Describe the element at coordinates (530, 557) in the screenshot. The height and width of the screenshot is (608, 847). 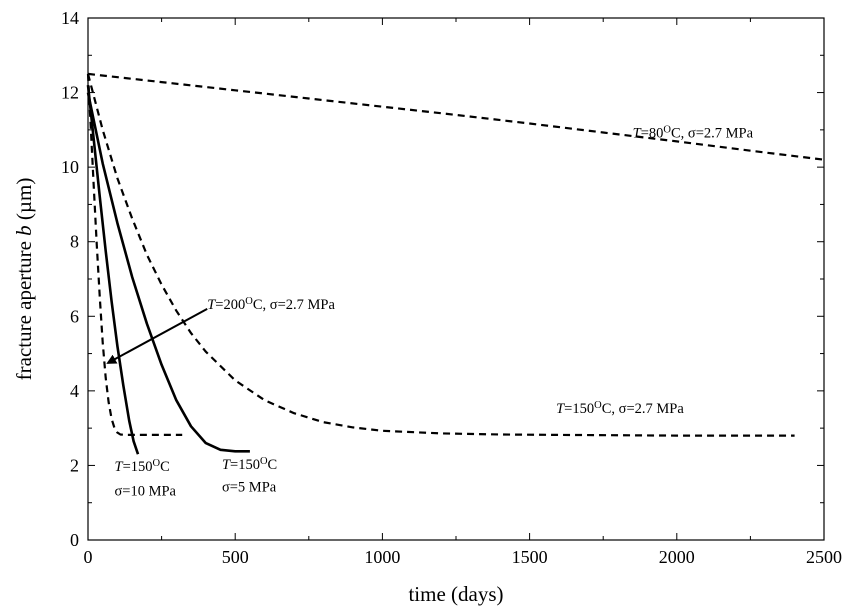
I see `x-tick-label: 1500` at that location.